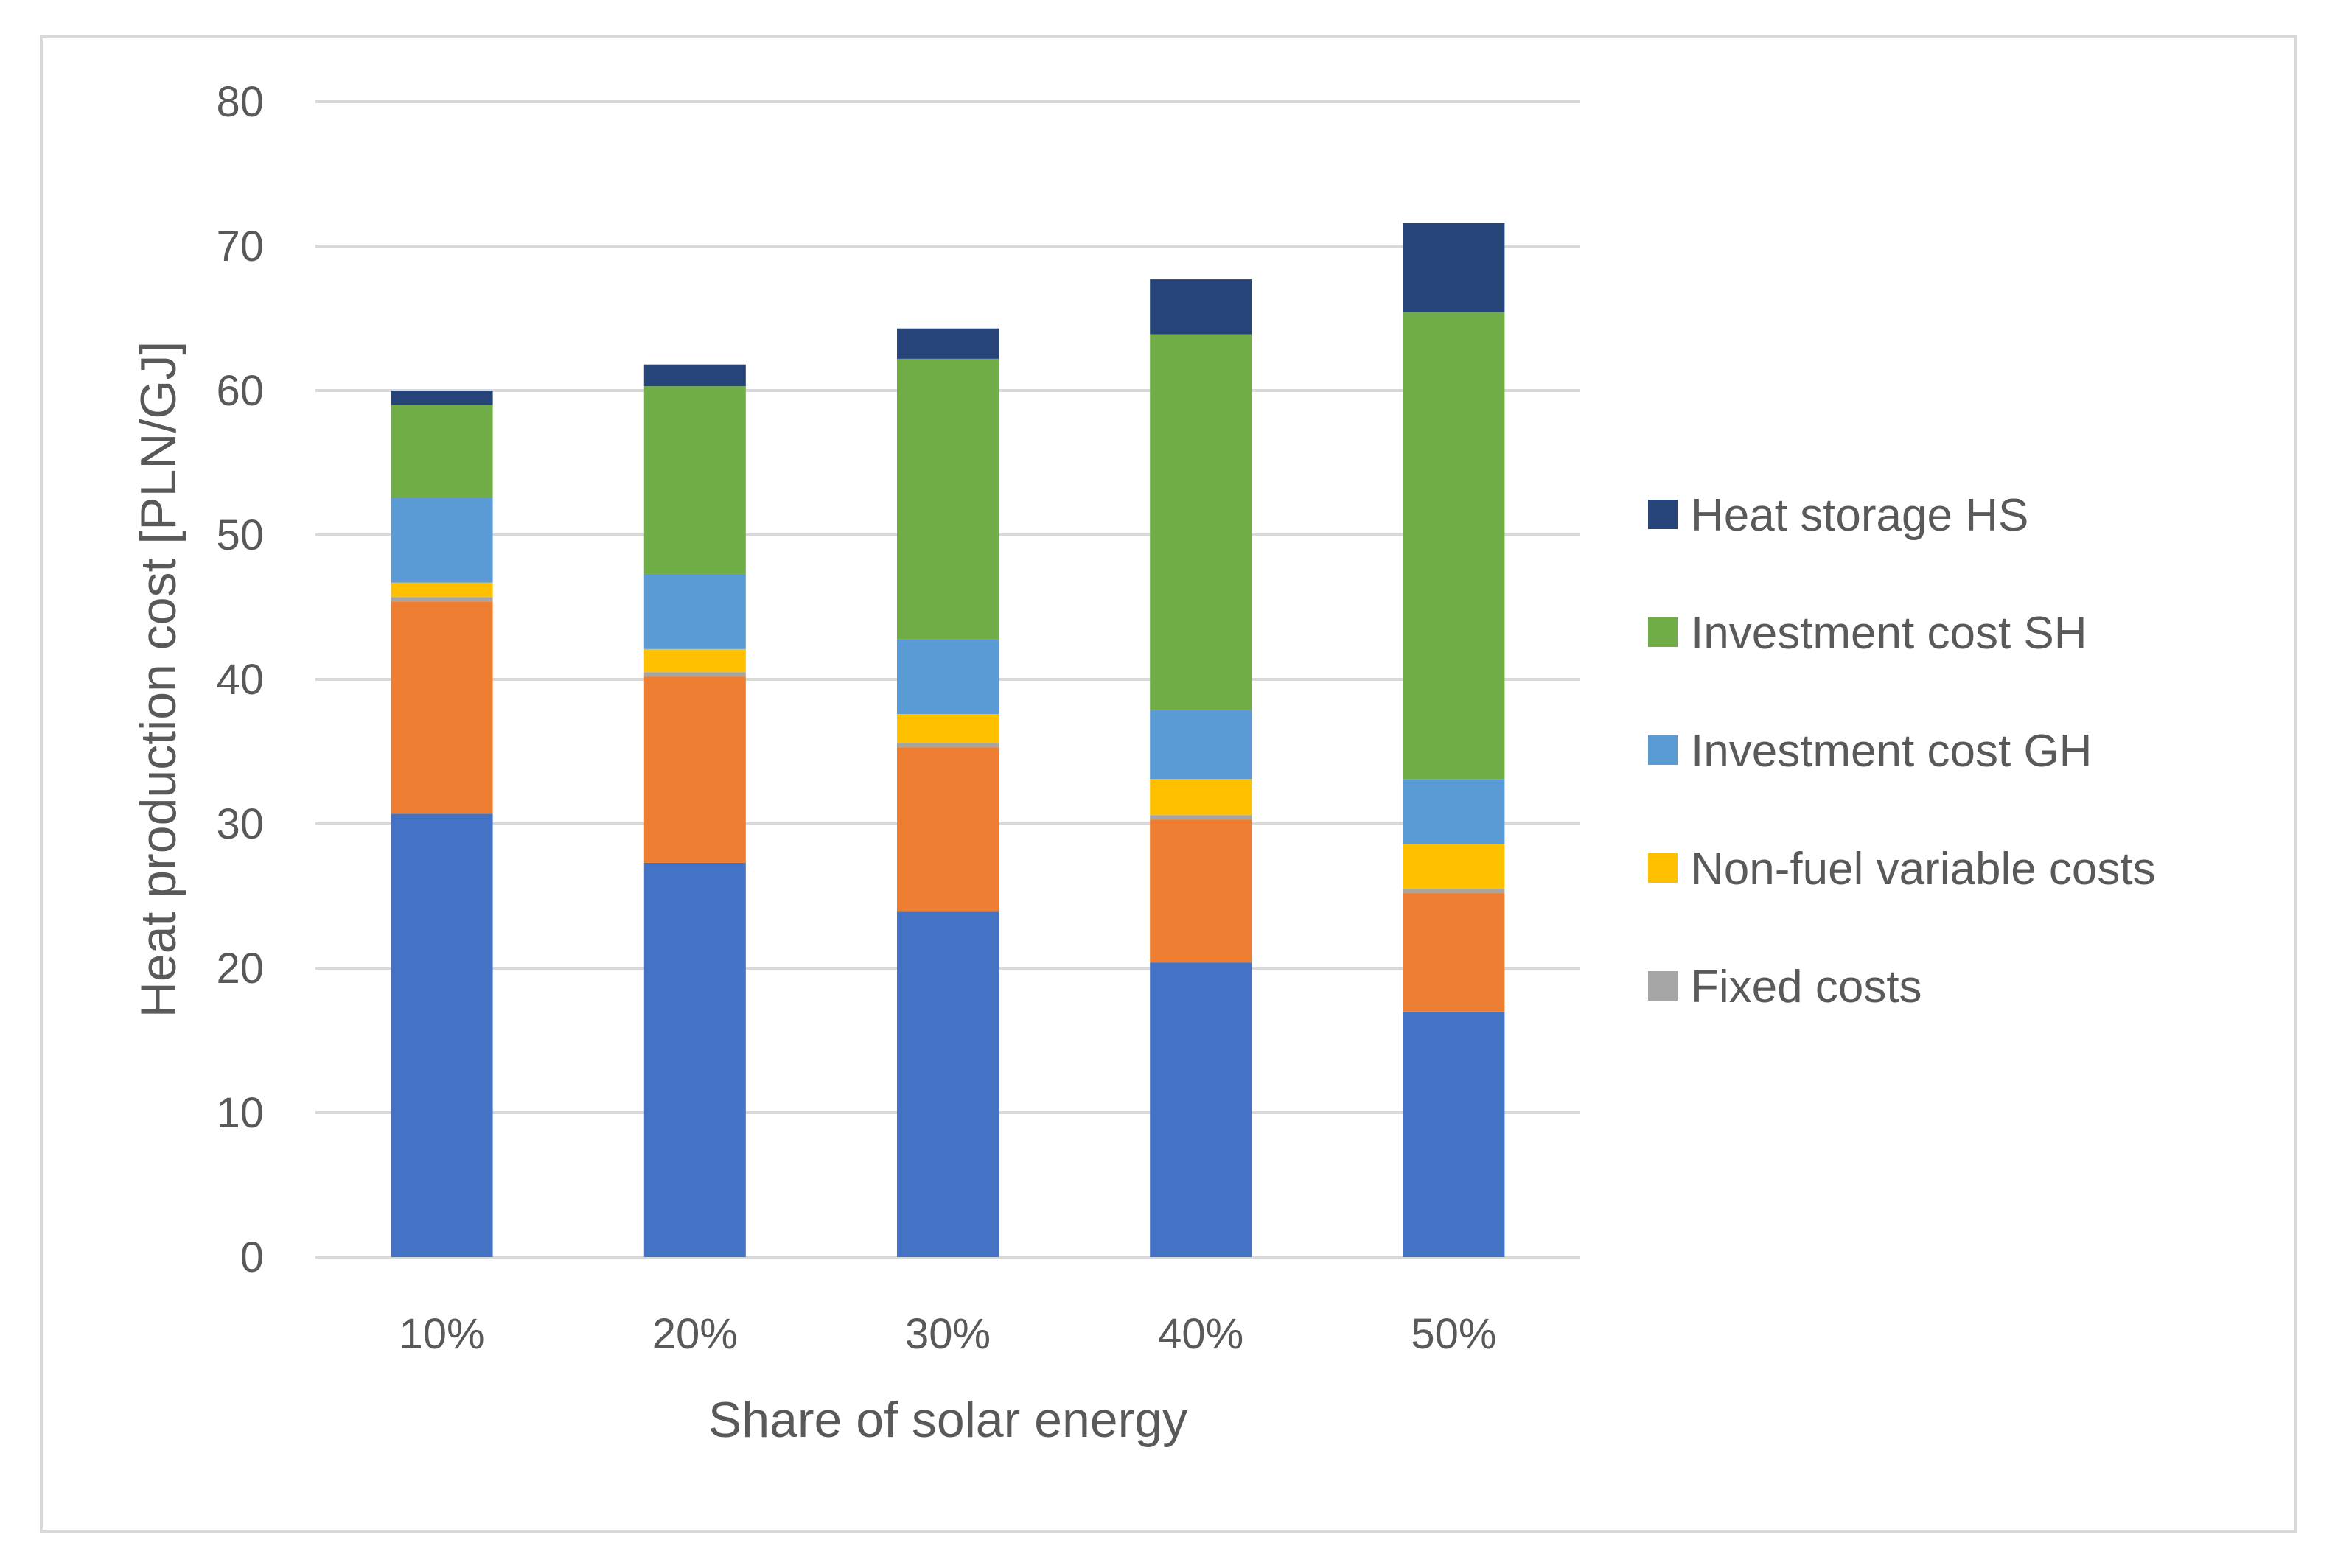 Image resolution: width=2335 pixels, height=1568 pixels. I want to click on y-tick-label: 40, so click(240, 680).